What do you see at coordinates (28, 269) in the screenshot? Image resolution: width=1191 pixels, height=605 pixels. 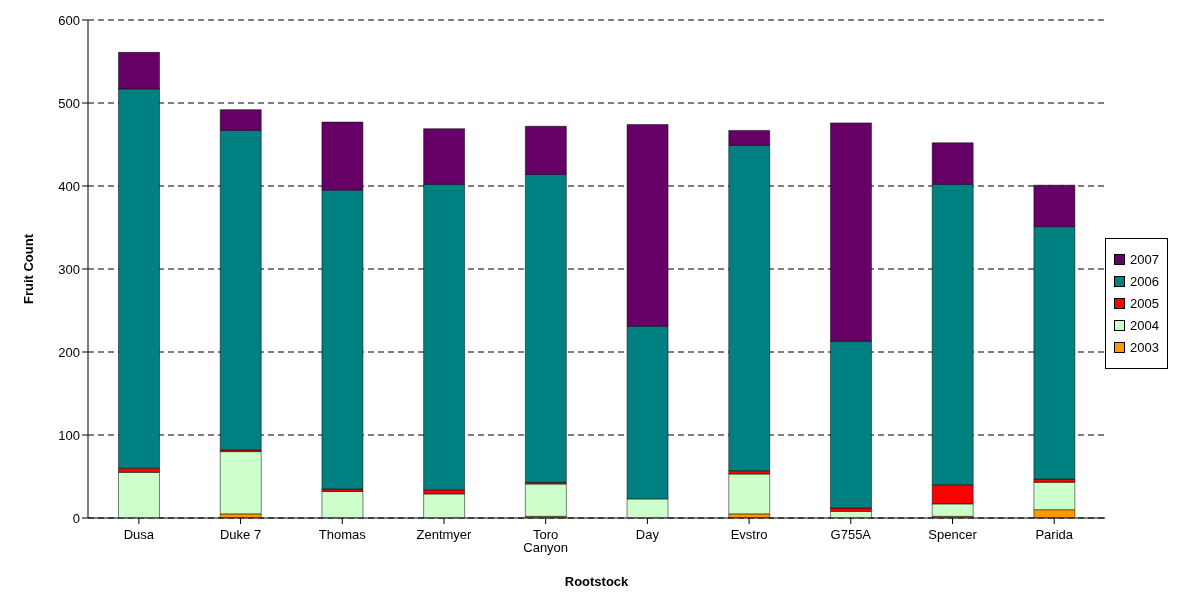 I see `y-axis-title: Fruit Count` at bounding box center [28, 269].